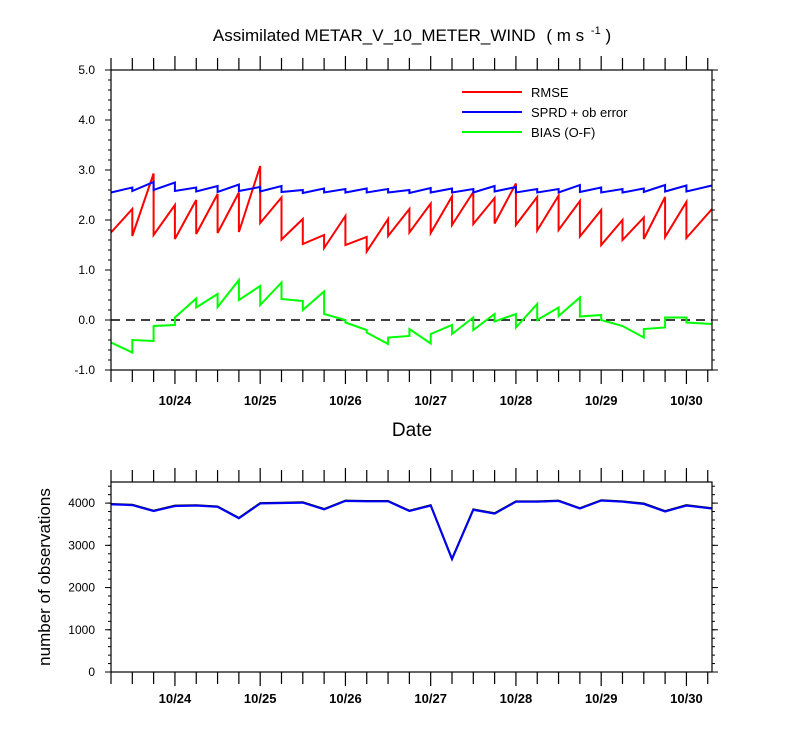  I want to click on legend-label-rmse: RMSE, so click(550, 92).